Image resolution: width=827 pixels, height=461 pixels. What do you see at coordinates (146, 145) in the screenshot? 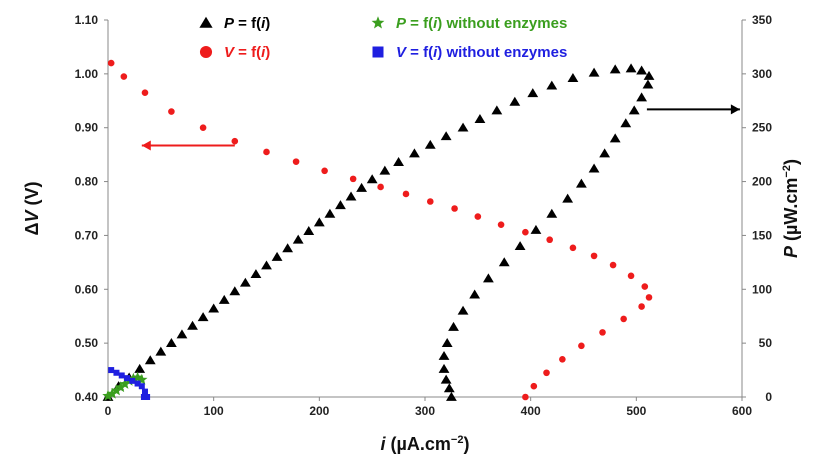
I see `arrow-head-left` at bounding box center [146, 145].